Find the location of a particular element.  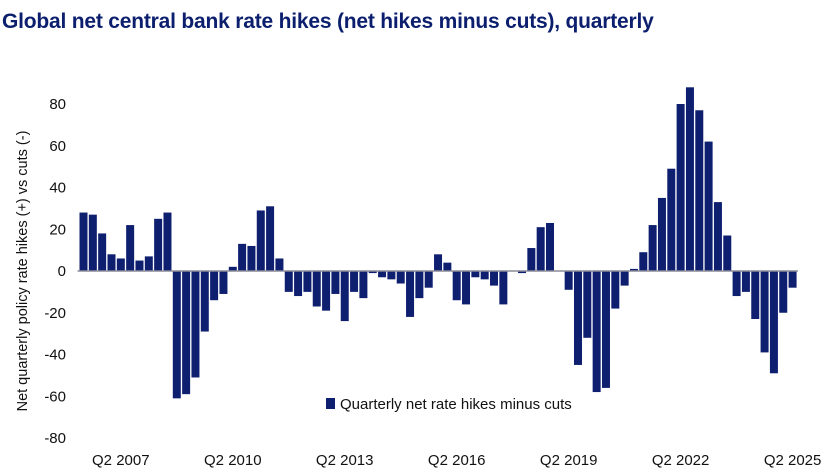

x-tick-label: Q2 2022 is located at coordinates (681, 460).